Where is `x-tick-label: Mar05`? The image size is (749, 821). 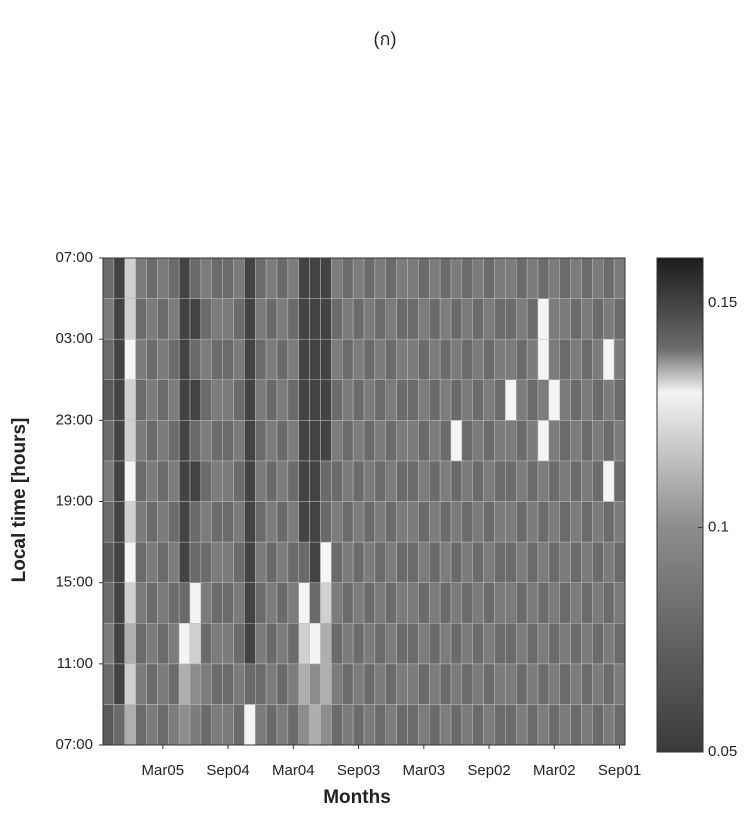 x-tick-label: Mar05 is located at coordinates (163, 770).